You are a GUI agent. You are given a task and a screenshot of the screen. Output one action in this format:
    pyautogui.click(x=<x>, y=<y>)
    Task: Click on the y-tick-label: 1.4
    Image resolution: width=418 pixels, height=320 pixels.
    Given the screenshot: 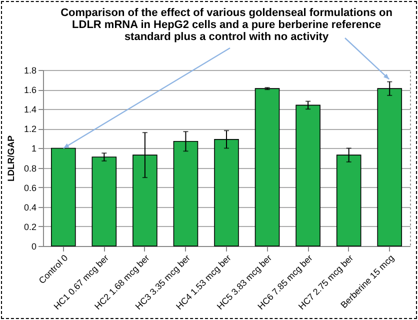 What is the action you would take?
    pyautogui.click(x=30, y=109)
    